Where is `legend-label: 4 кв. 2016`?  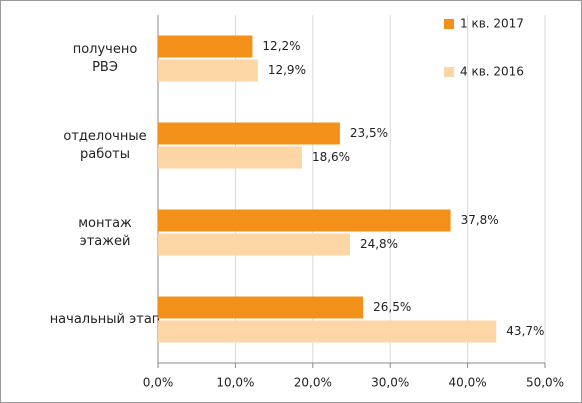
legend-label: 4 кв. 2016 is located at coordinates (492, 72).